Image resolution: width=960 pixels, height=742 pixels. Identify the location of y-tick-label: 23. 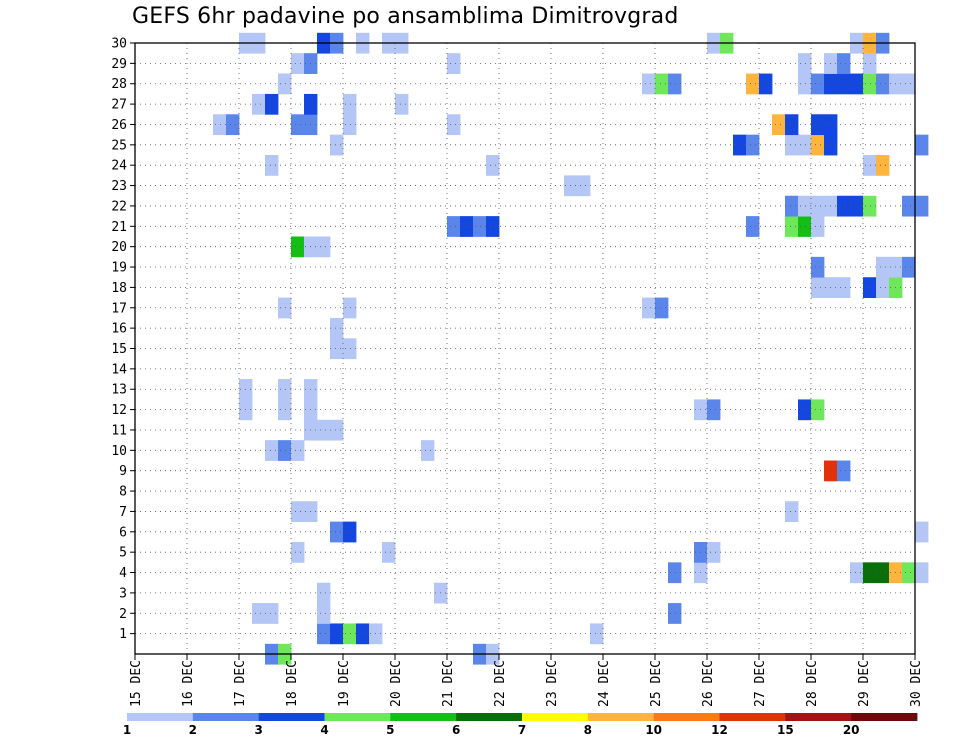
(119, 186).